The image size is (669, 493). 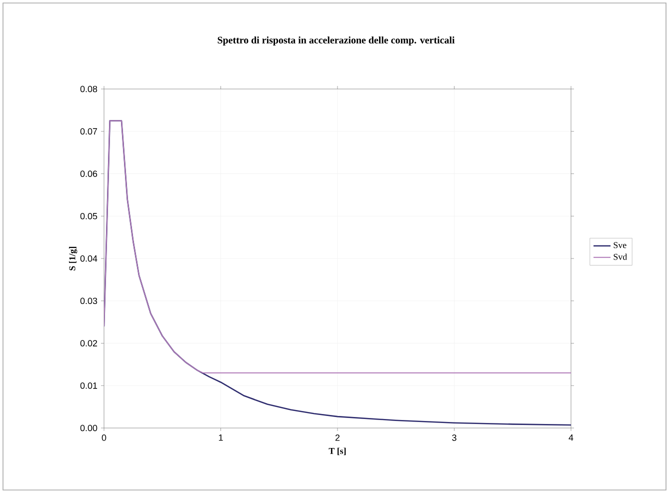 What do you see at coordinates (337, 437) in the screenshot?
I see `x-tick-label: 2` at bounding box center [337, 437].